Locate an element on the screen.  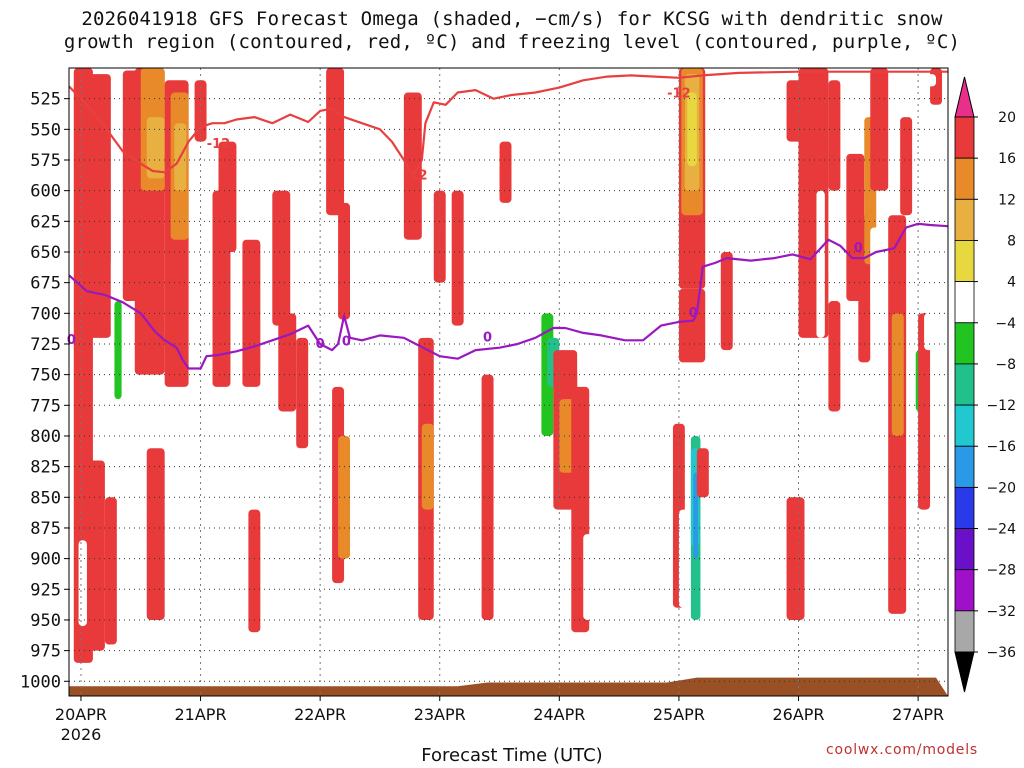
colorbar-label: 16 is located at coordinates (1007, 159).